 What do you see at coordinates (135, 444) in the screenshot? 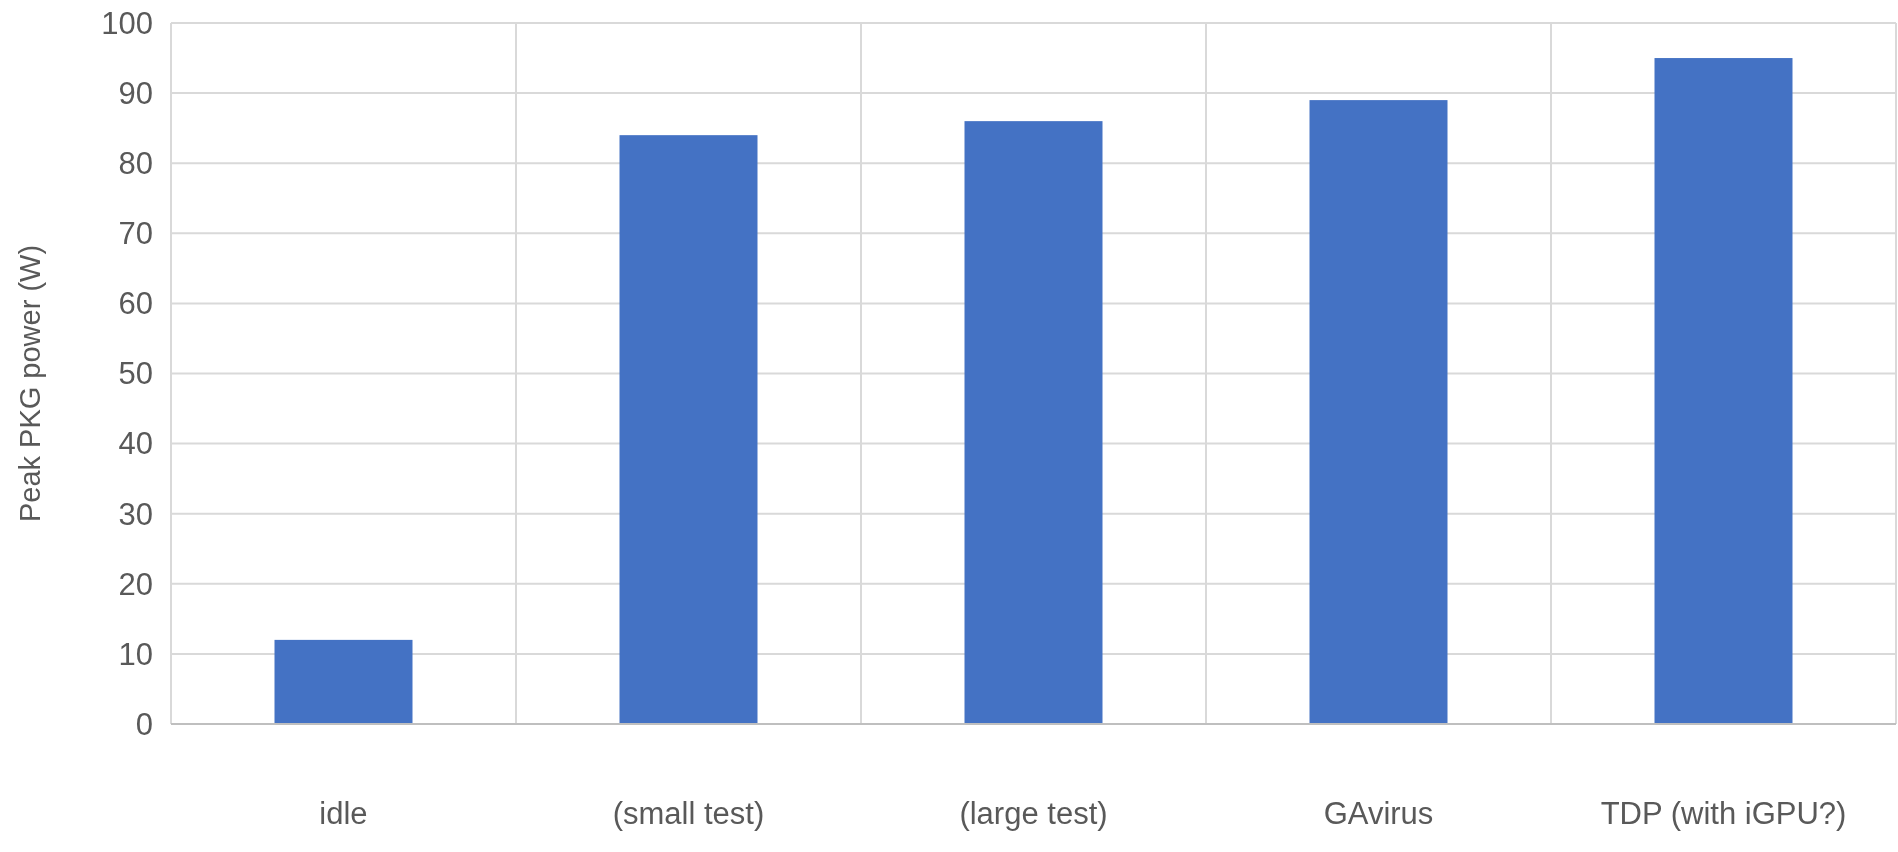
I see `y-tick-label: 40` at bounding box center [135, 444].